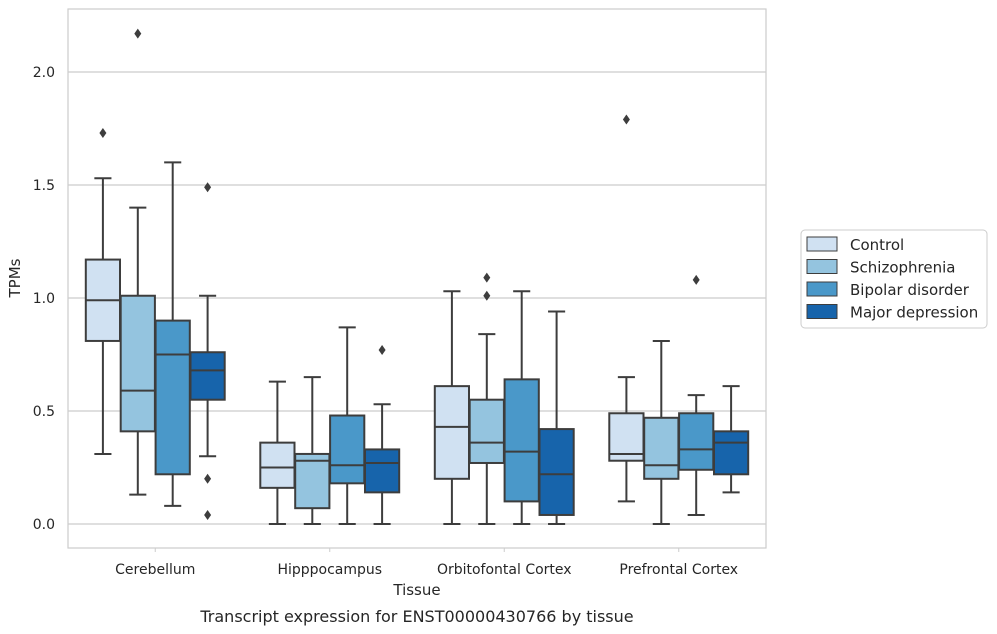 This screenshot has height=634, width=997. What do you see at coordinates (155, 570) in the screenshot?
I see `x-tick-label: Cerebellum` at bounding box center [155, 570].